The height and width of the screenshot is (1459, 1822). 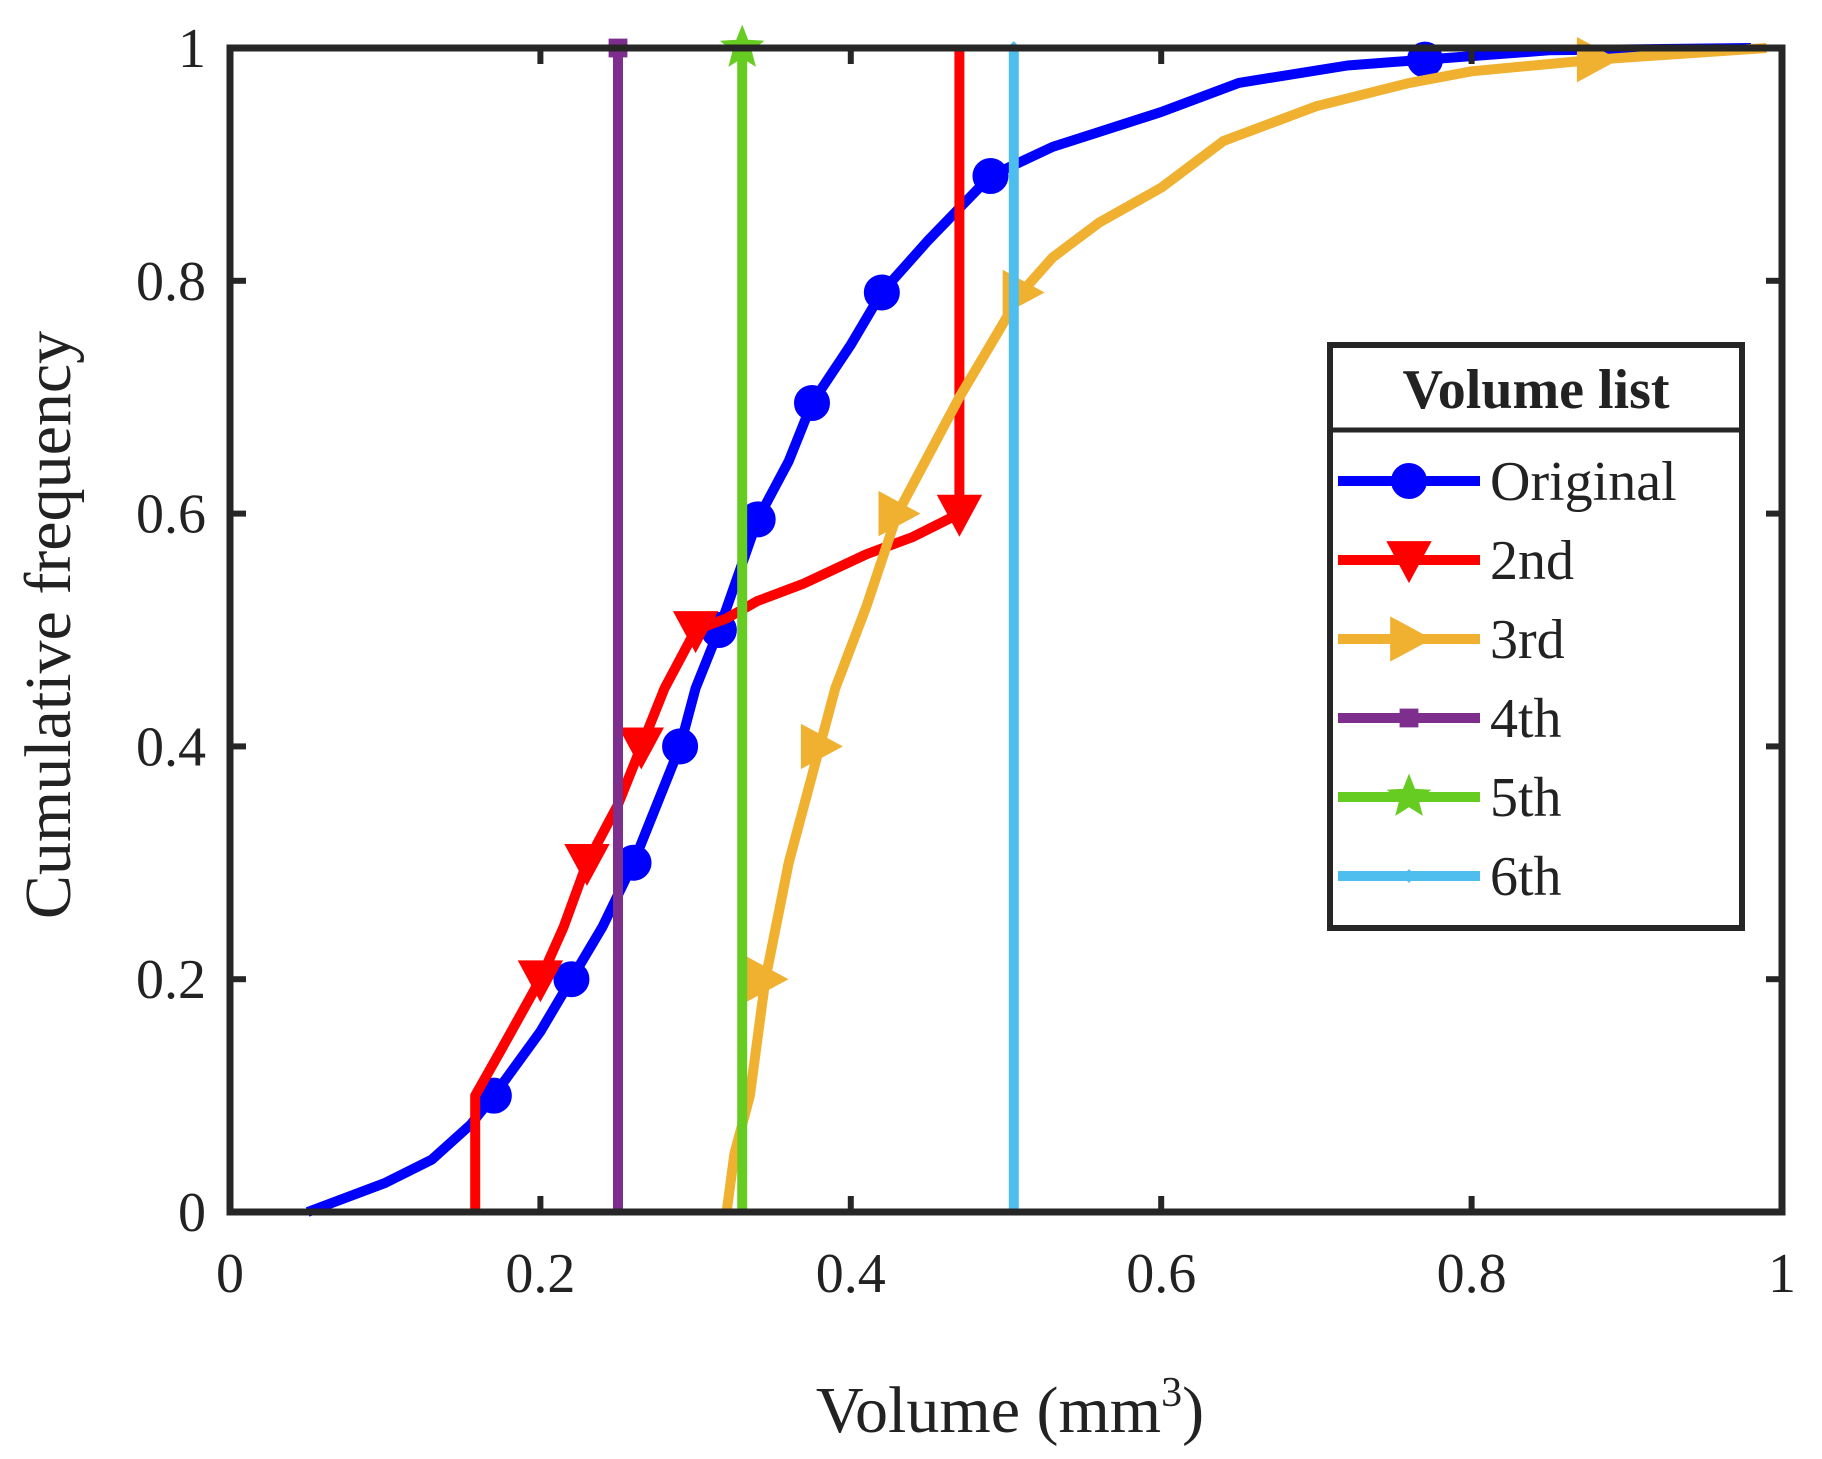 I want to click on y-tick-label: 0.8, so click(x=171, y=282).